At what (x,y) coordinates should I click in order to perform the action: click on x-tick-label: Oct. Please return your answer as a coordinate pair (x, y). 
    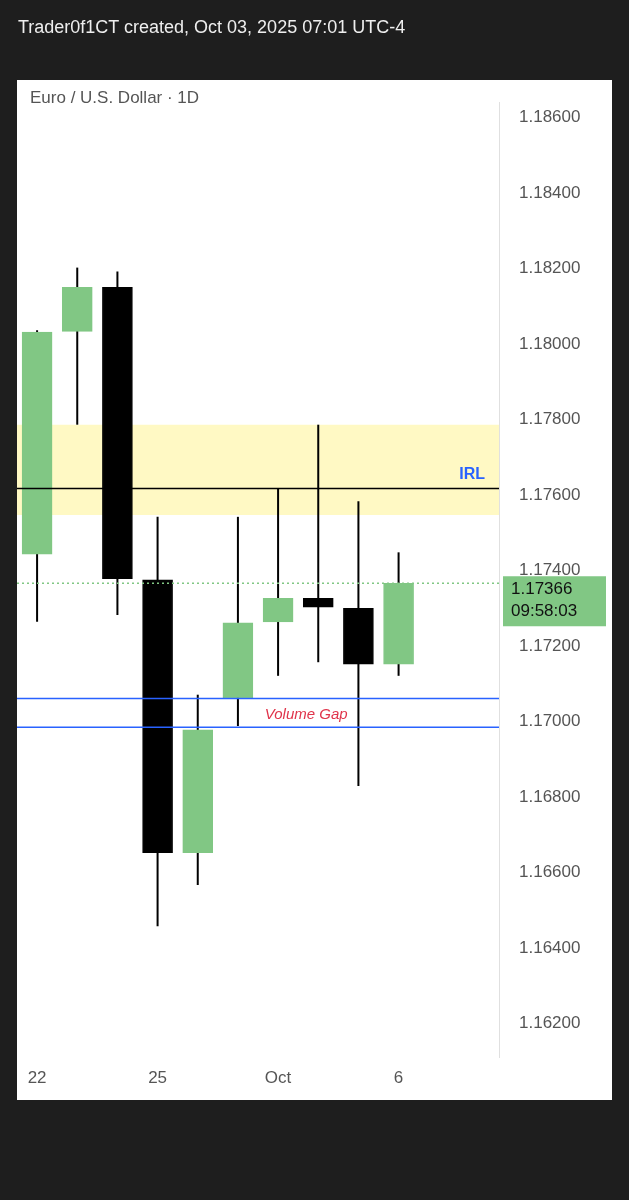
    Looking at the image, I should click on (278, 1078).